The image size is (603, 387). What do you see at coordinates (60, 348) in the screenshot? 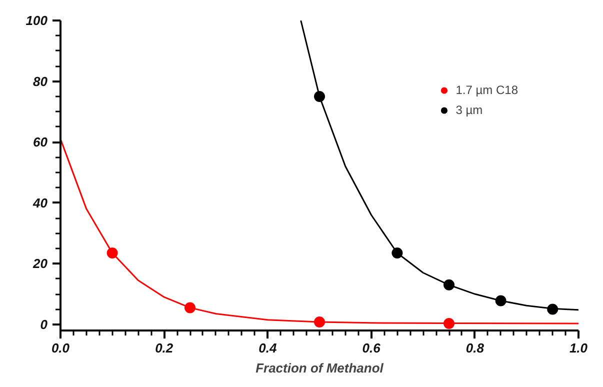
I see `x-tick-label: 0.0` at bounding box center [60, 348].